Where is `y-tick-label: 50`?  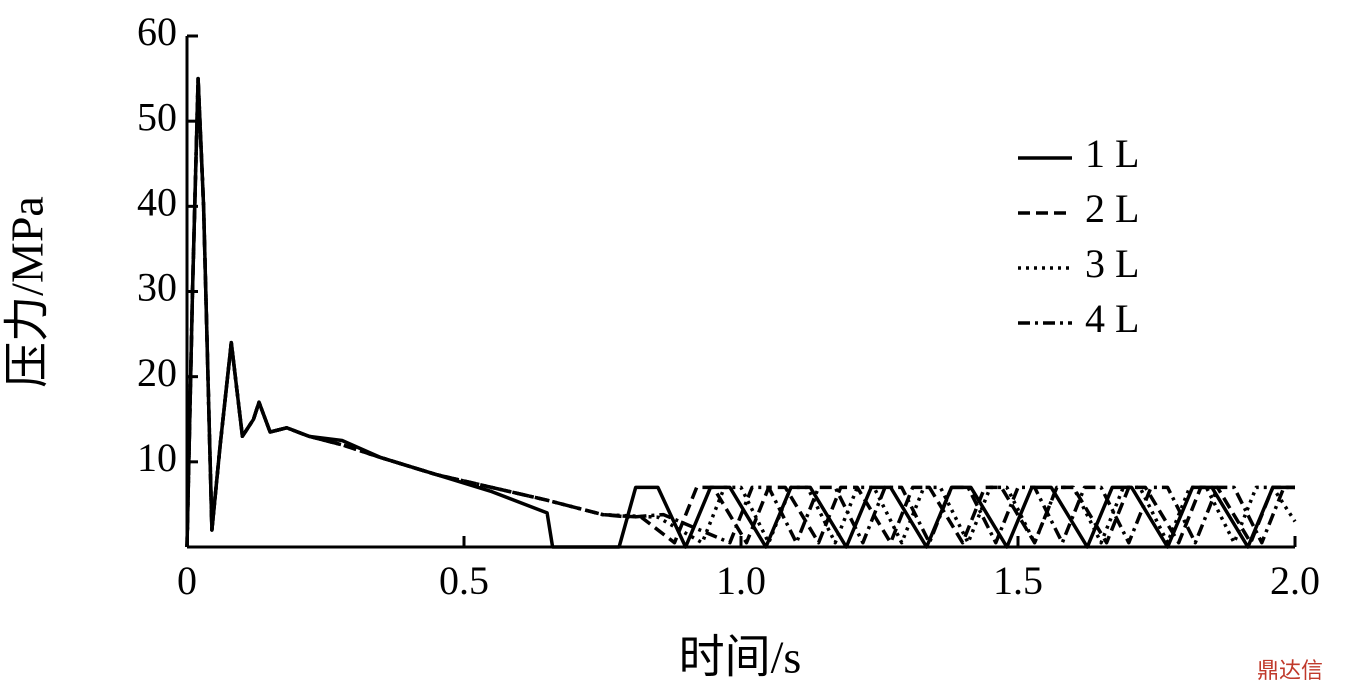
y-tick-label: 50 is located at coordinates (157, 116).